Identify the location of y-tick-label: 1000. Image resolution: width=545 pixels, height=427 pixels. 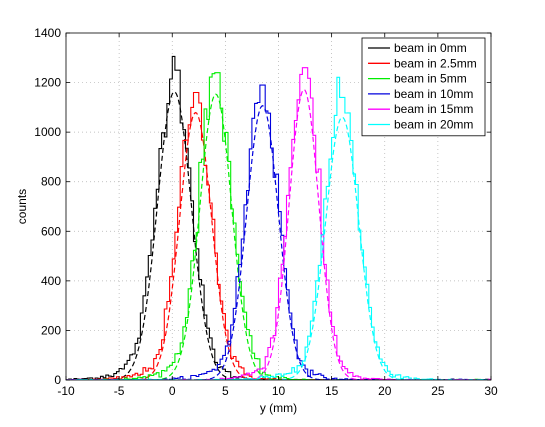
(47, 132).